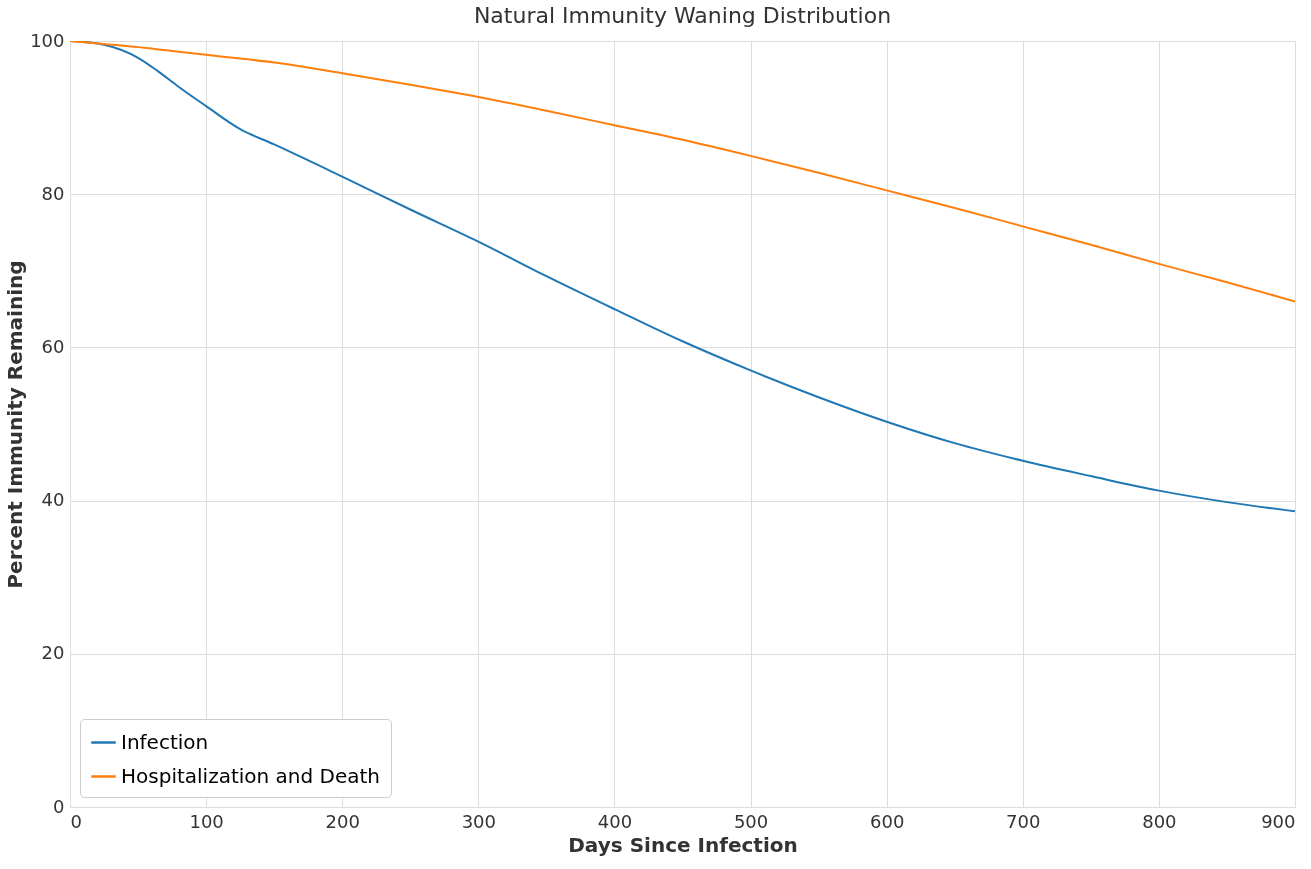 The image size is (1311, 869). Describe the element at coordinates (1278, 821) in the screenshot. I see `x-tick-label: 900` at that location.